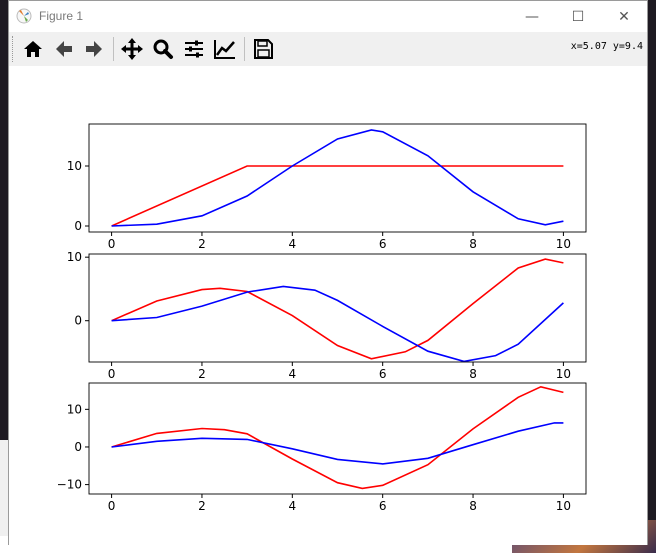 This screenshot has width=656, height=553. I want to click on configure-subplots-button, so click(194, 49).